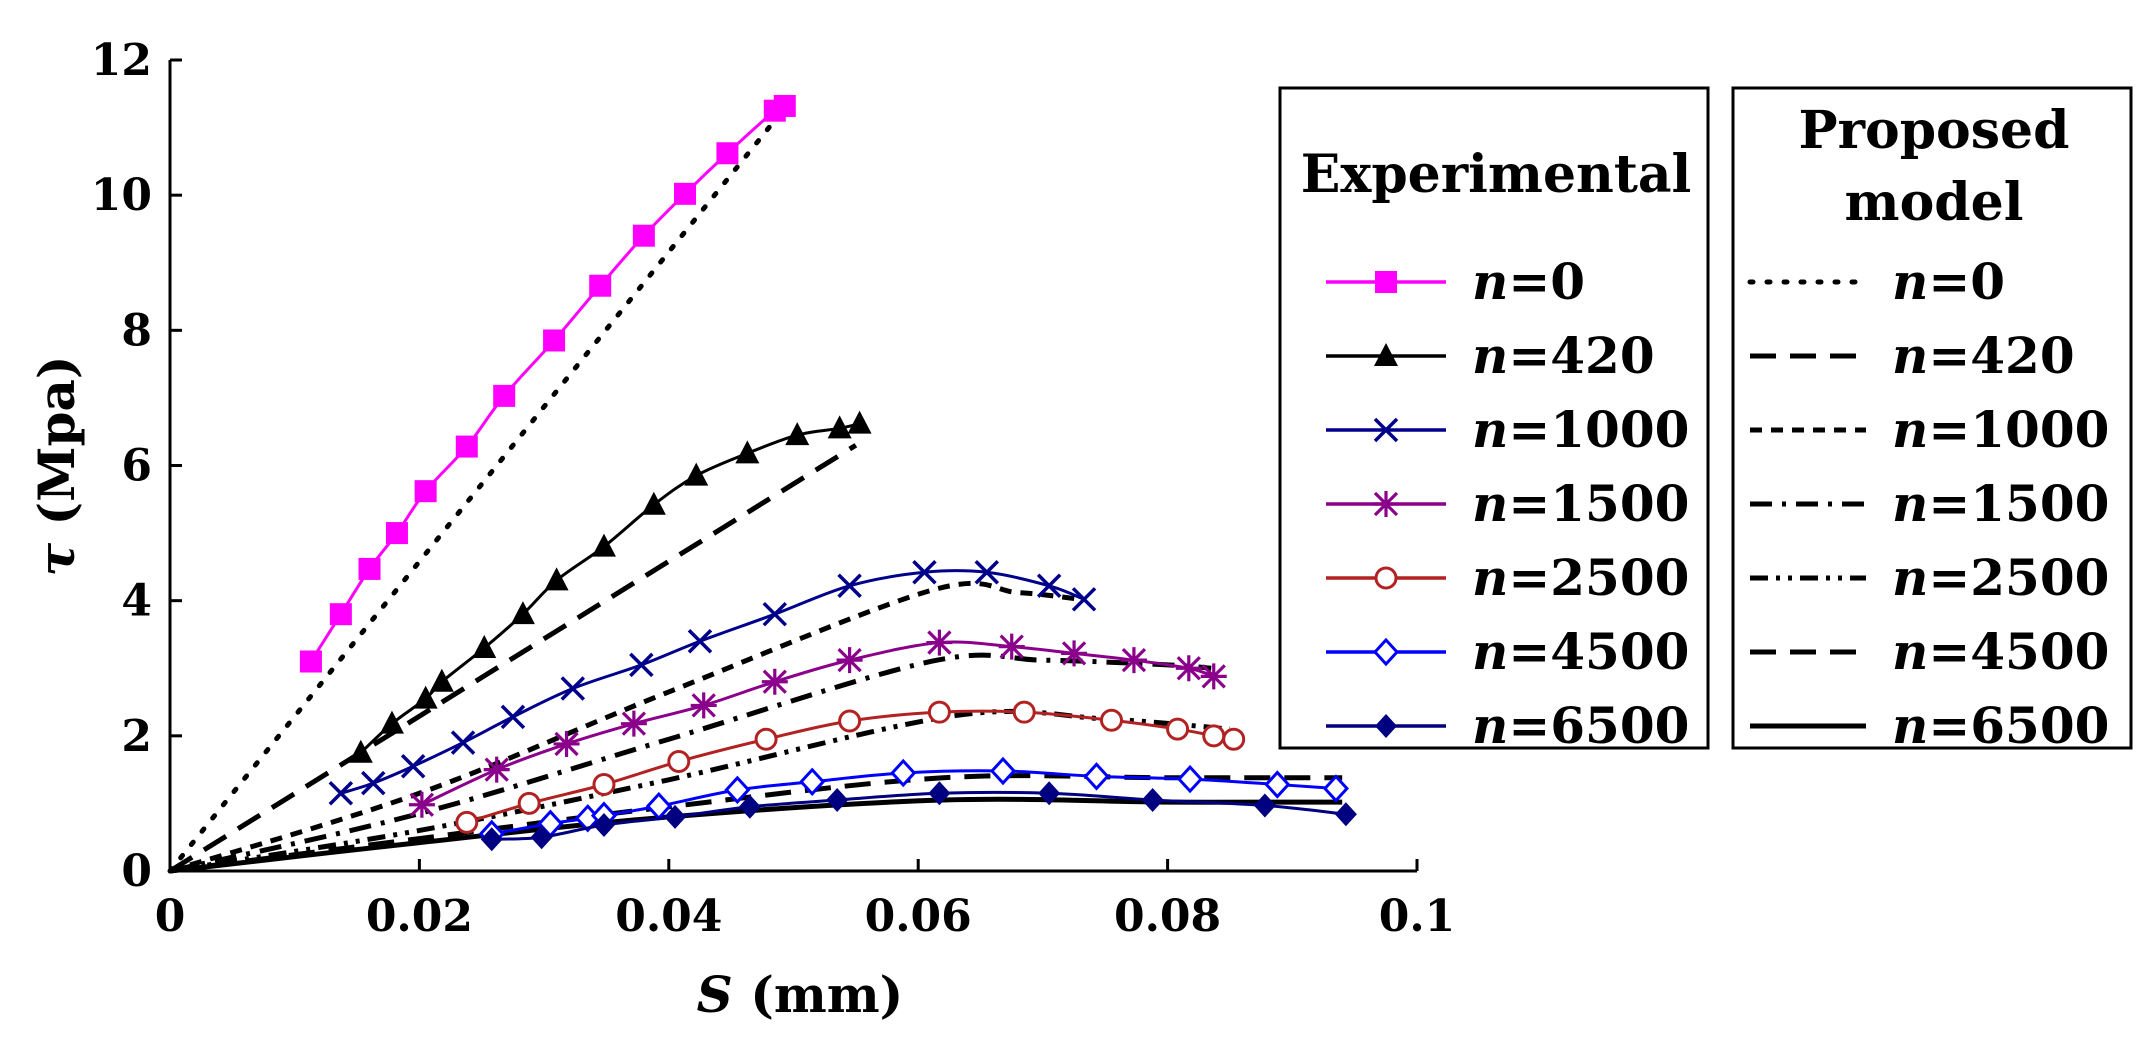  What do you see at coordinates (419, 916) in the screenshot?
I see `x-tick-label: 0.02` at bounding box center [419, 916].